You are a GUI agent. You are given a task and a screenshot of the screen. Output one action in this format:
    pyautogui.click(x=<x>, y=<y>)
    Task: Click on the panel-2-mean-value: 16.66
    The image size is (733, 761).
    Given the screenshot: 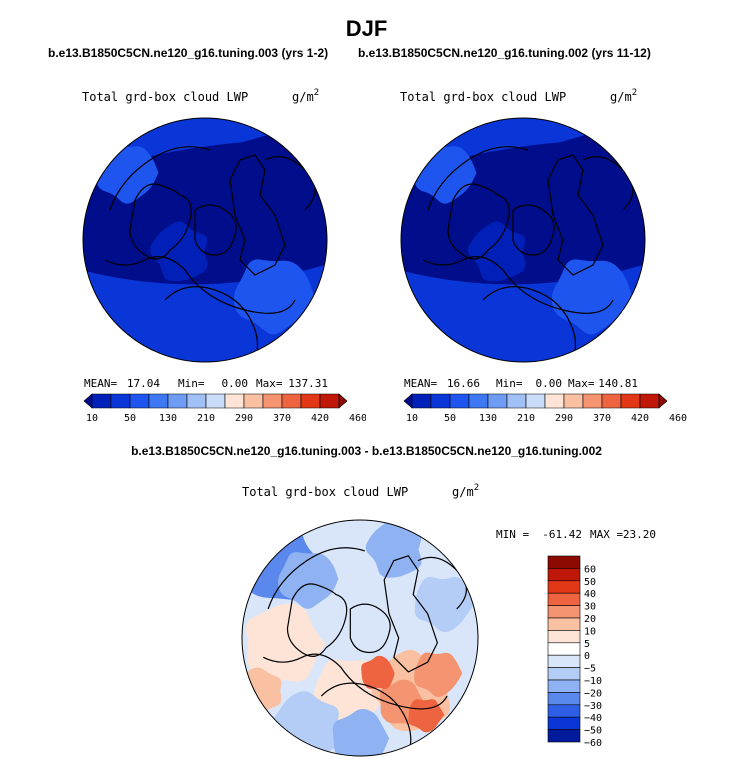 What is the action you would take?
    pyautogui.click(x=463, y=383)
    